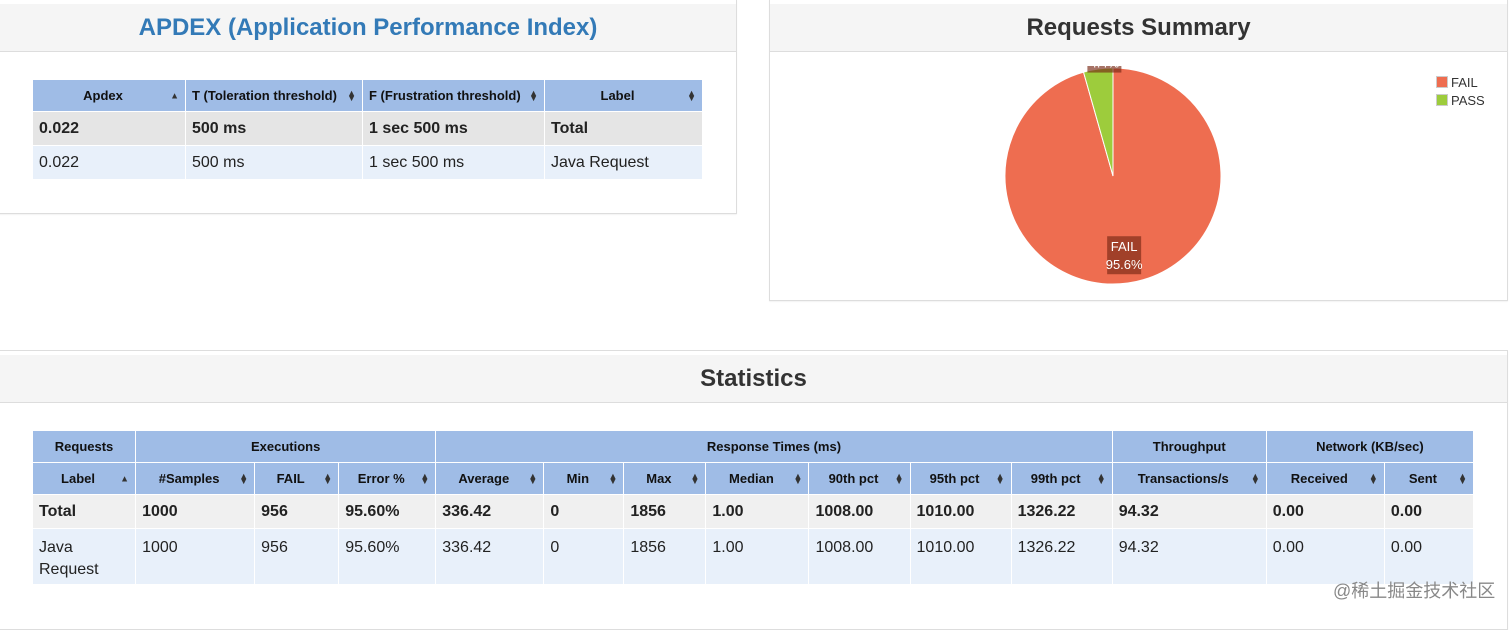  I want to click on pie-label-fail: FAIL 95.6%, so click(1124, 255).